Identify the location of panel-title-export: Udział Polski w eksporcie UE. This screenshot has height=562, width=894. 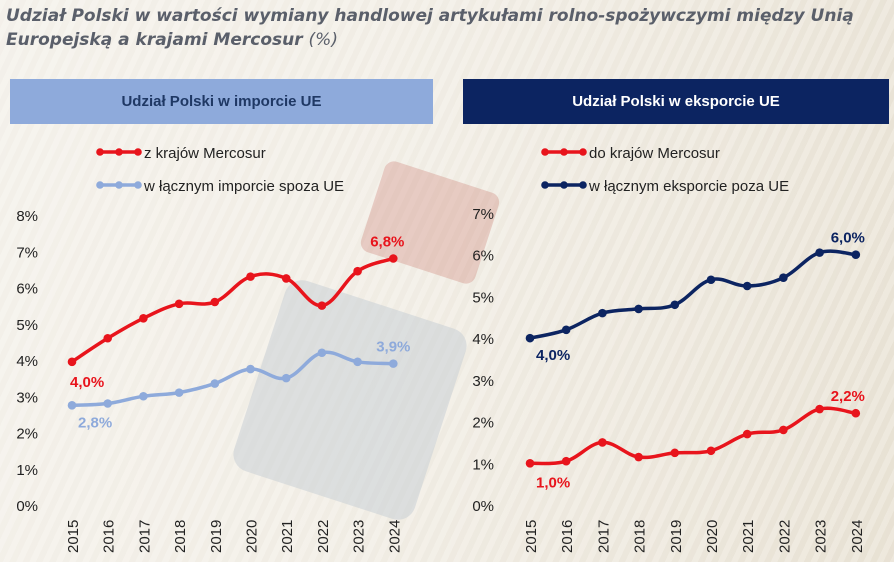
(676, 101).